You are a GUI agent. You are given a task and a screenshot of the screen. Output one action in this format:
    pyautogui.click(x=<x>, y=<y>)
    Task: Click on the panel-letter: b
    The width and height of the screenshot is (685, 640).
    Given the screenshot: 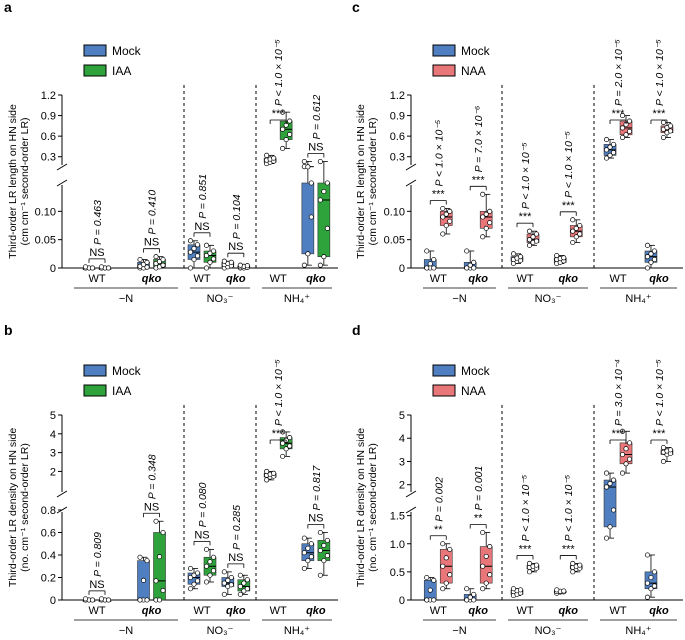 What is the action you would take?
    pyautogui.click(x=8, y=330)
    